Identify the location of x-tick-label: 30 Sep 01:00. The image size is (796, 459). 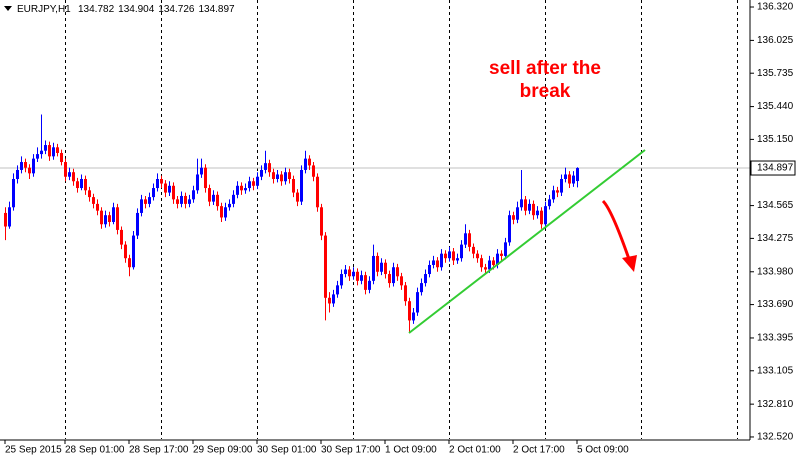
(287, 450).